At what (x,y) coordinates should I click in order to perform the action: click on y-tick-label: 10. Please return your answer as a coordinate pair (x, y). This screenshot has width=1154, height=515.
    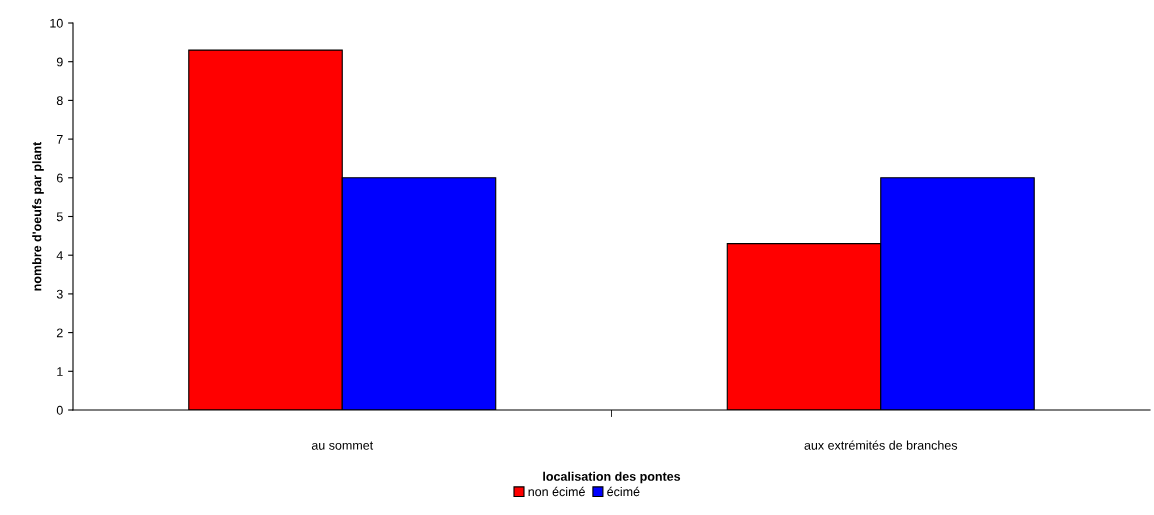
    Looking at the image, I should click on (56, 23).